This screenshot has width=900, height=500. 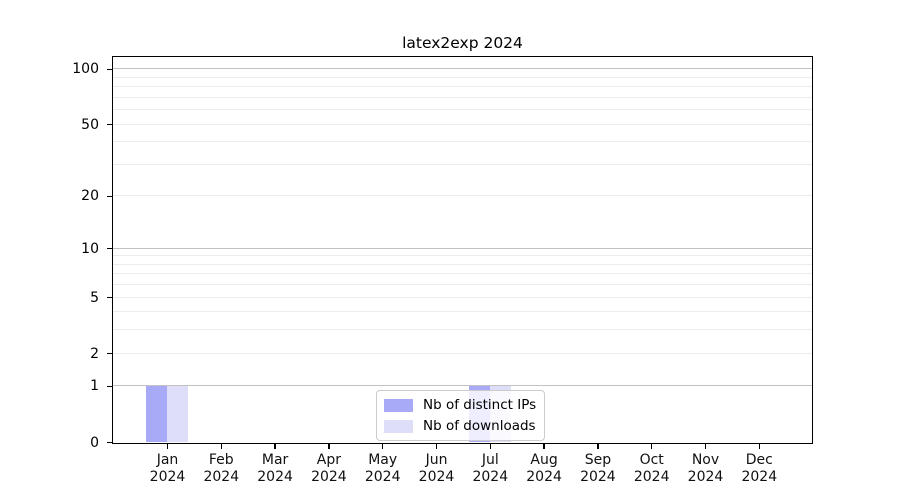 I want to click on x-tick-label: Apr 2024, so click(x=329, y=469).